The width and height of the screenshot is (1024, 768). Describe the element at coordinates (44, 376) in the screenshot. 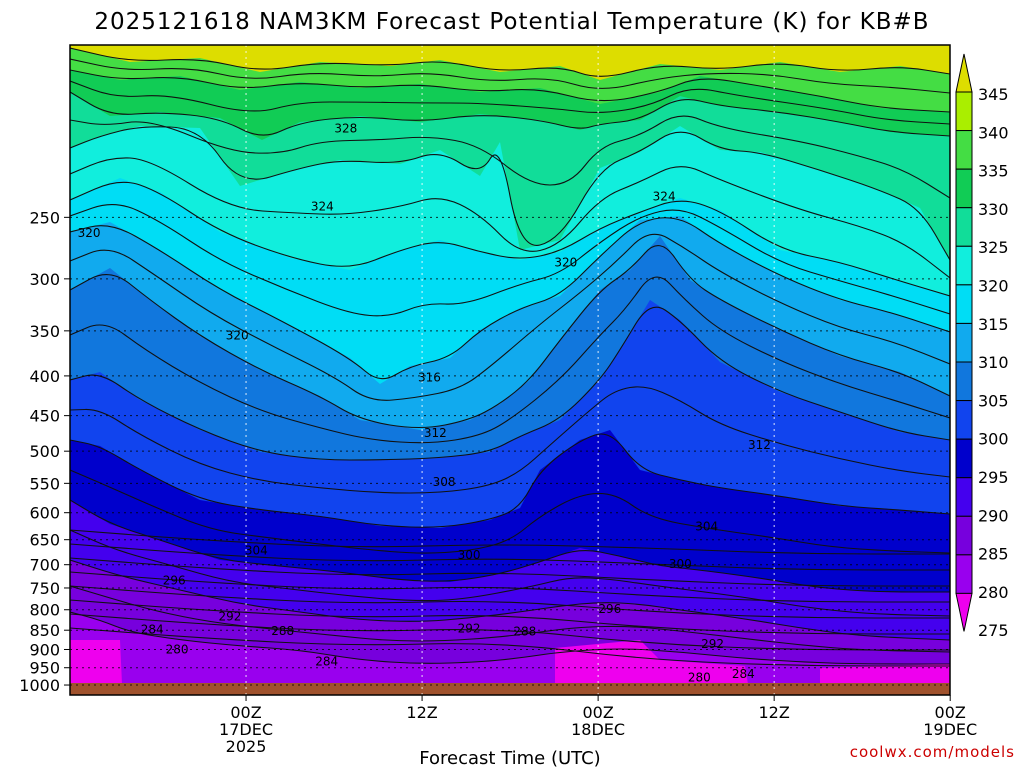

I see `y-tick-label-400: 400` at that location.